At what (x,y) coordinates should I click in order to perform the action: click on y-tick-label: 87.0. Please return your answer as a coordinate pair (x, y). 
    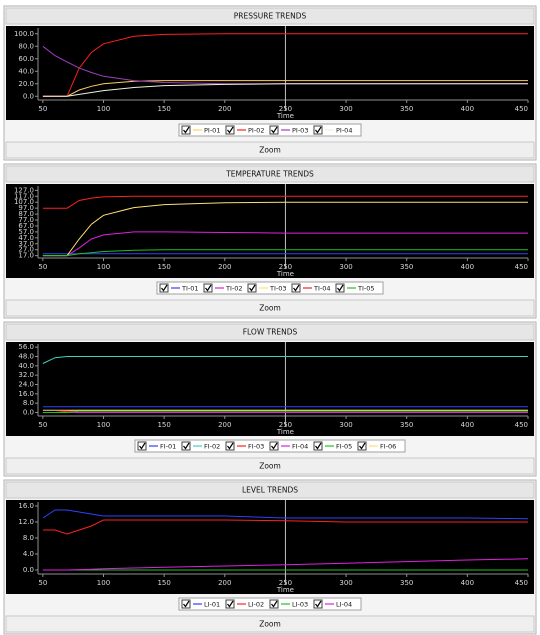
    Looking at the image, I should click on (26, 214).